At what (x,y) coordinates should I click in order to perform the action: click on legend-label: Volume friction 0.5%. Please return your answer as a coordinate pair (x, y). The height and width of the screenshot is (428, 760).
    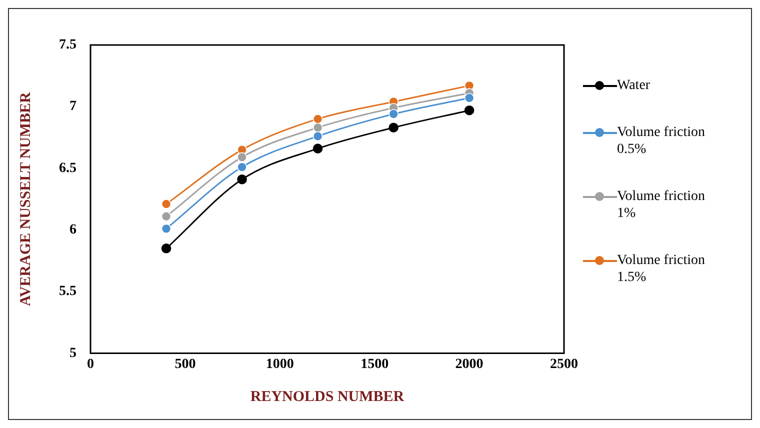
    Looking at the image, I should click on (661, 141).